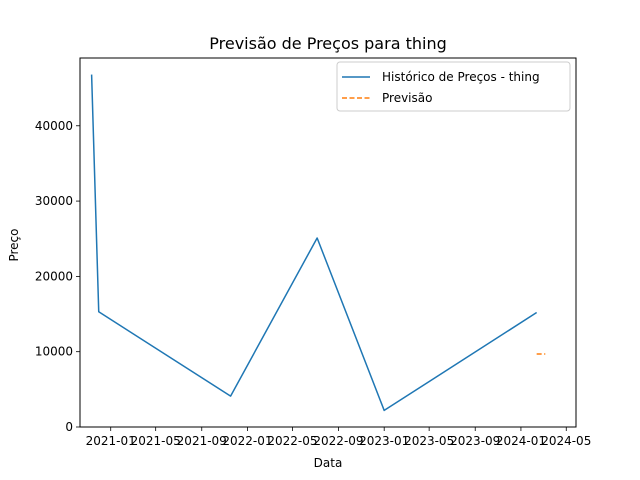 The width and height of the screenshot is (640, 480). I want to click on y-axis-ticks: 0 10000 20000 30000 40000, so click(57, 276).